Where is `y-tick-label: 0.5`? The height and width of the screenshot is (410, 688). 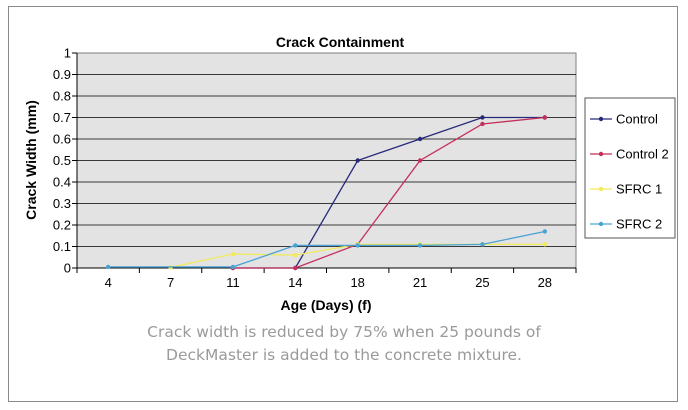
y-tick-label: 0.5 is located at coordinates (62, 160).